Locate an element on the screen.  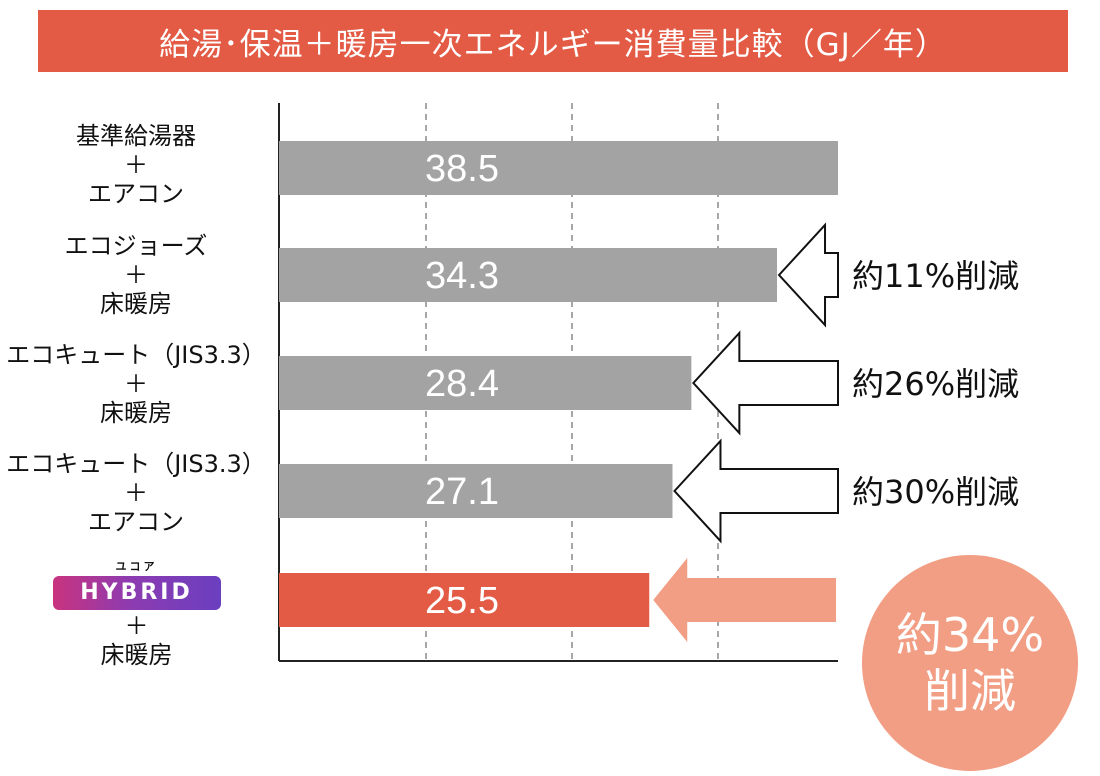
category-label-hybrid: ユコア HYBRID ＋ 床暖房 is located at coordinates (136, 615).